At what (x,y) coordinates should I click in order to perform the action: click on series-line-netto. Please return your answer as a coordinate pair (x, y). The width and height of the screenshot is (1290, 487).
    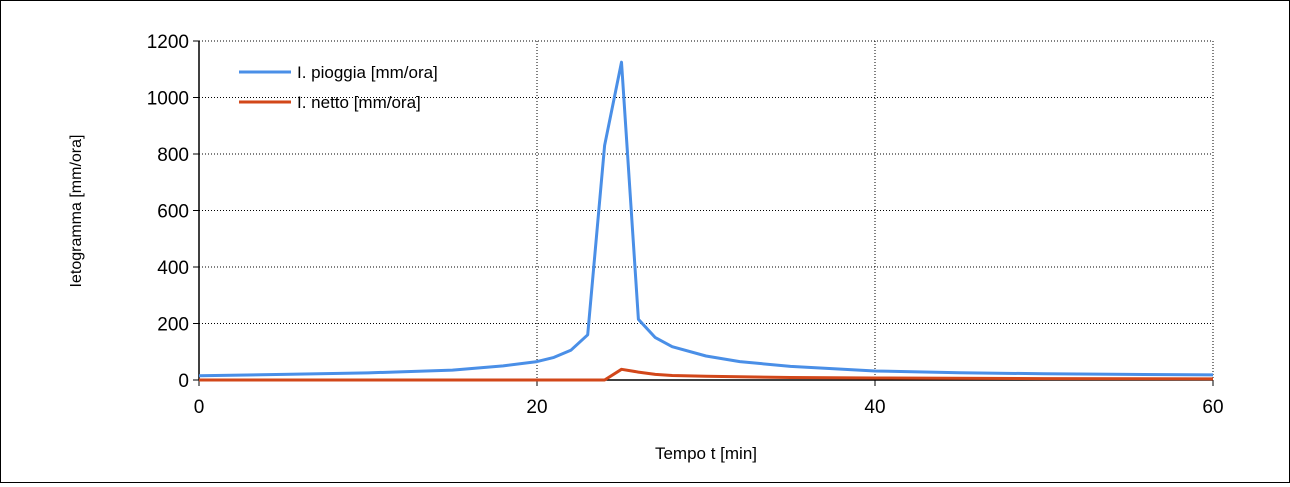
    Looking at the image, I should click on (706, 374).